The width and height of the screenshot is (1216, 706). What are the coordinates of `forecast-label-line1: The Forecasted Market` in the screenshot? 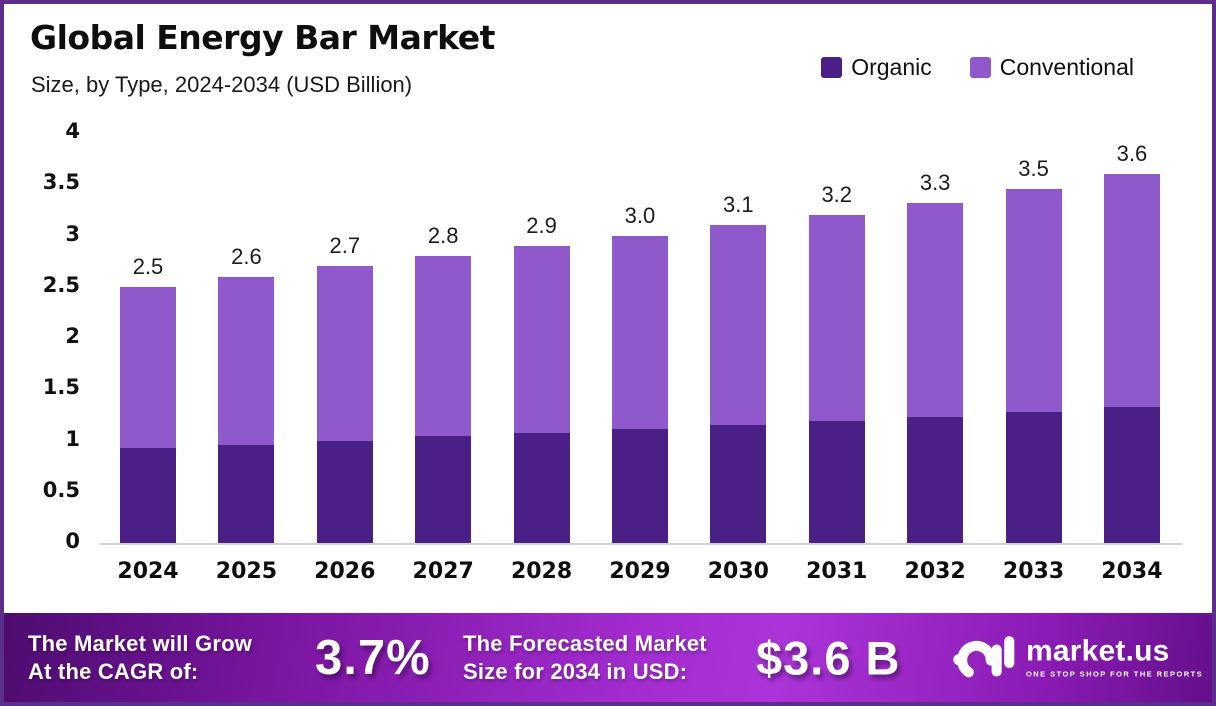 It's located at (585, 643).